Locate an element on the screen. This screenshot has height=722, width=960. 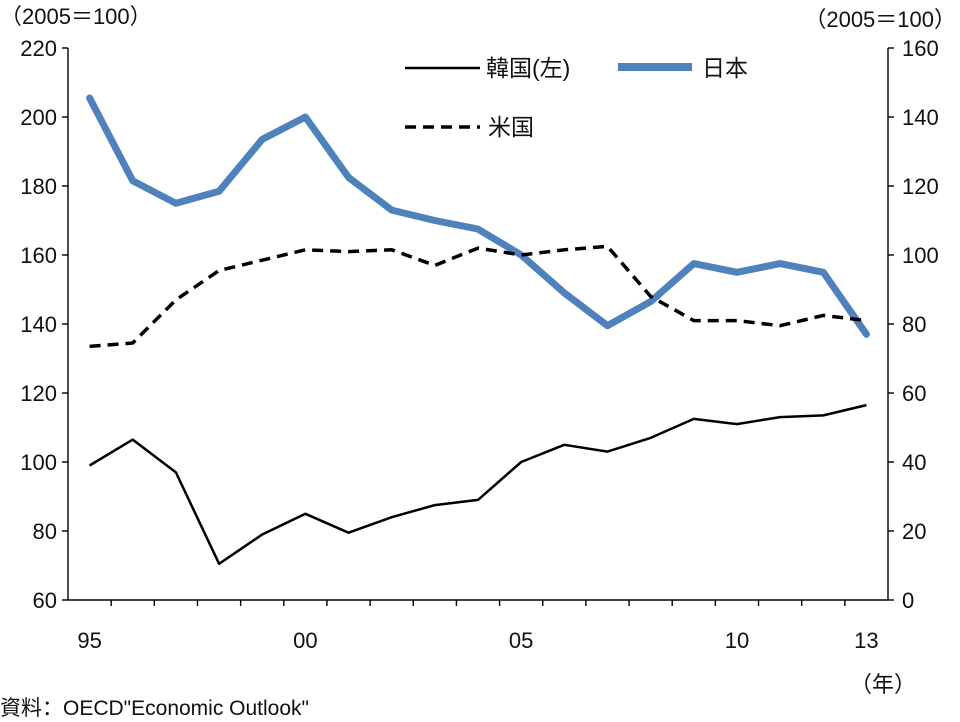
left-y-tick-label: 180 is located at coordinates (38, 186).